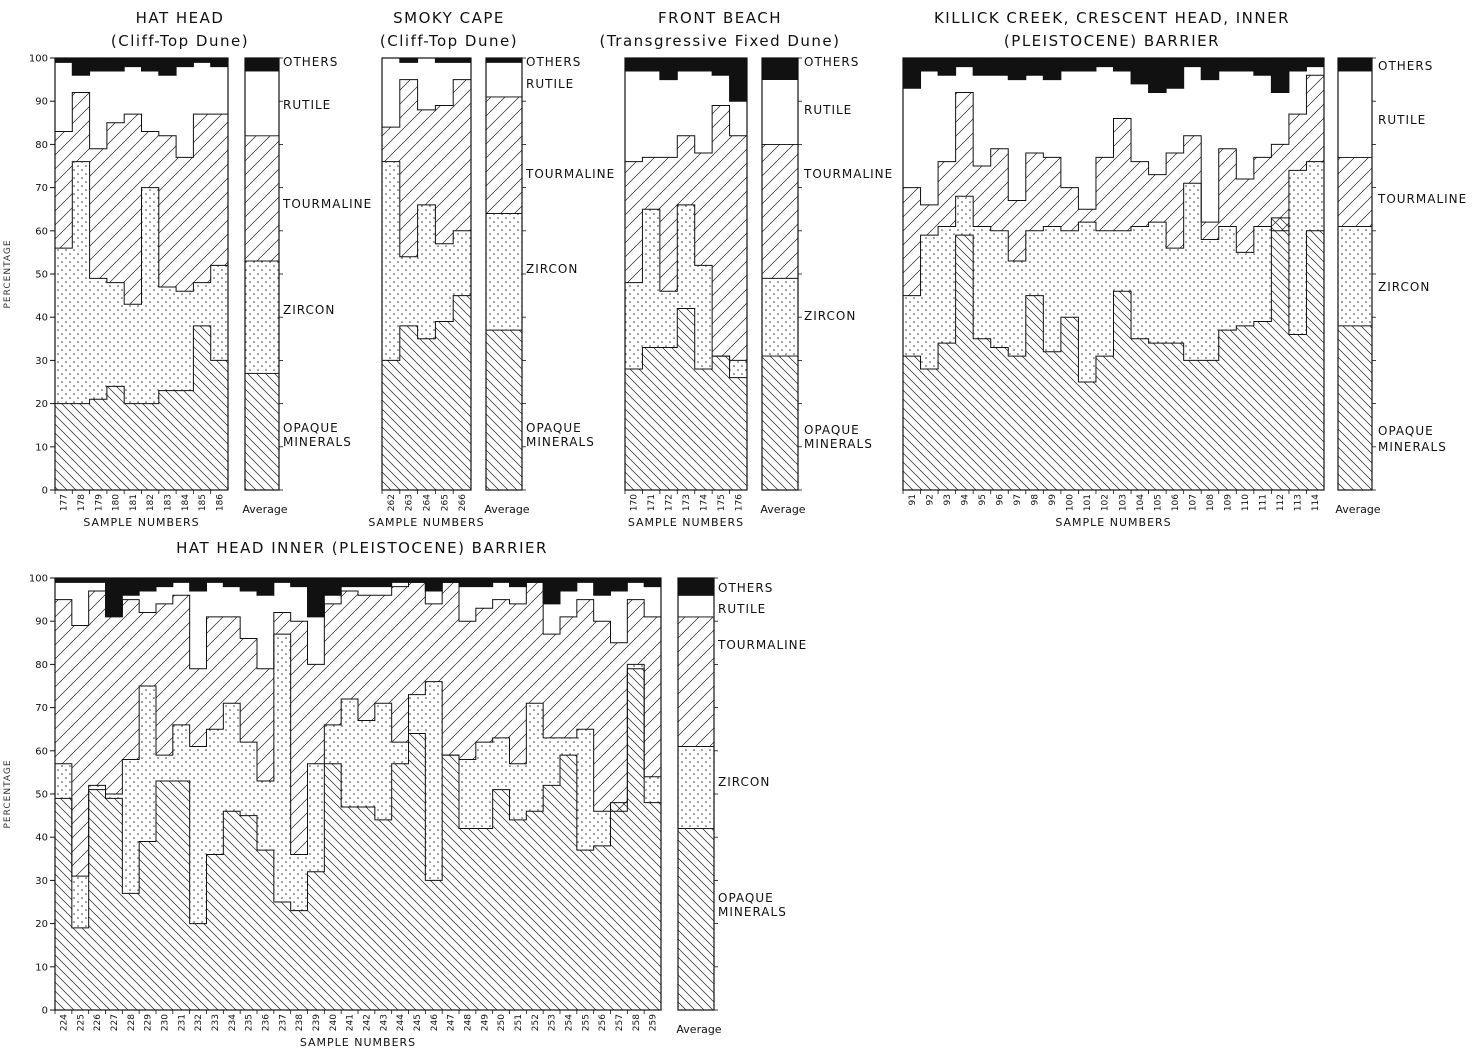  I want to click on sample-label: 250, so click(502, 1022).